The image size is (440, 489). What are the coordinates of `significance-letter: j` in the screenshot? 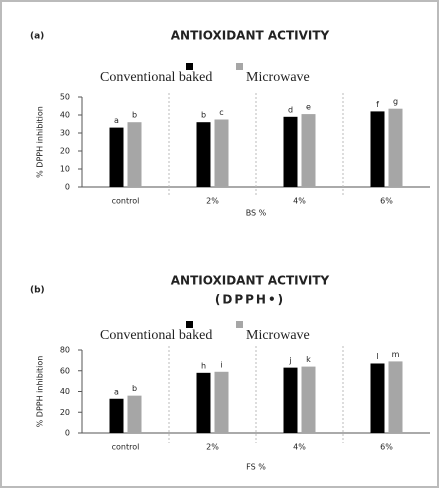 It's located at (289, 360).